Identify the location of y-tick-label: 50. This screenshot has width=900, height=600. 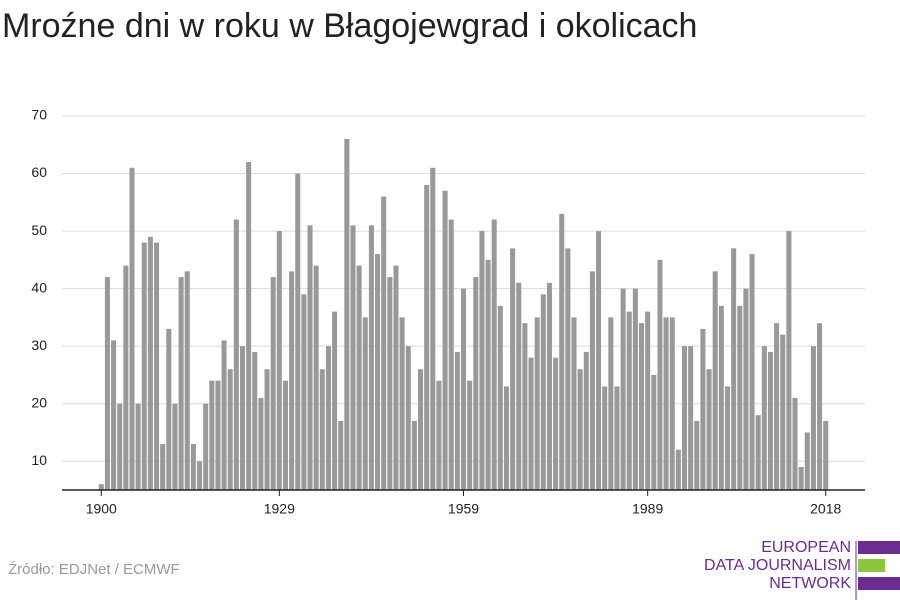
(39, 230).